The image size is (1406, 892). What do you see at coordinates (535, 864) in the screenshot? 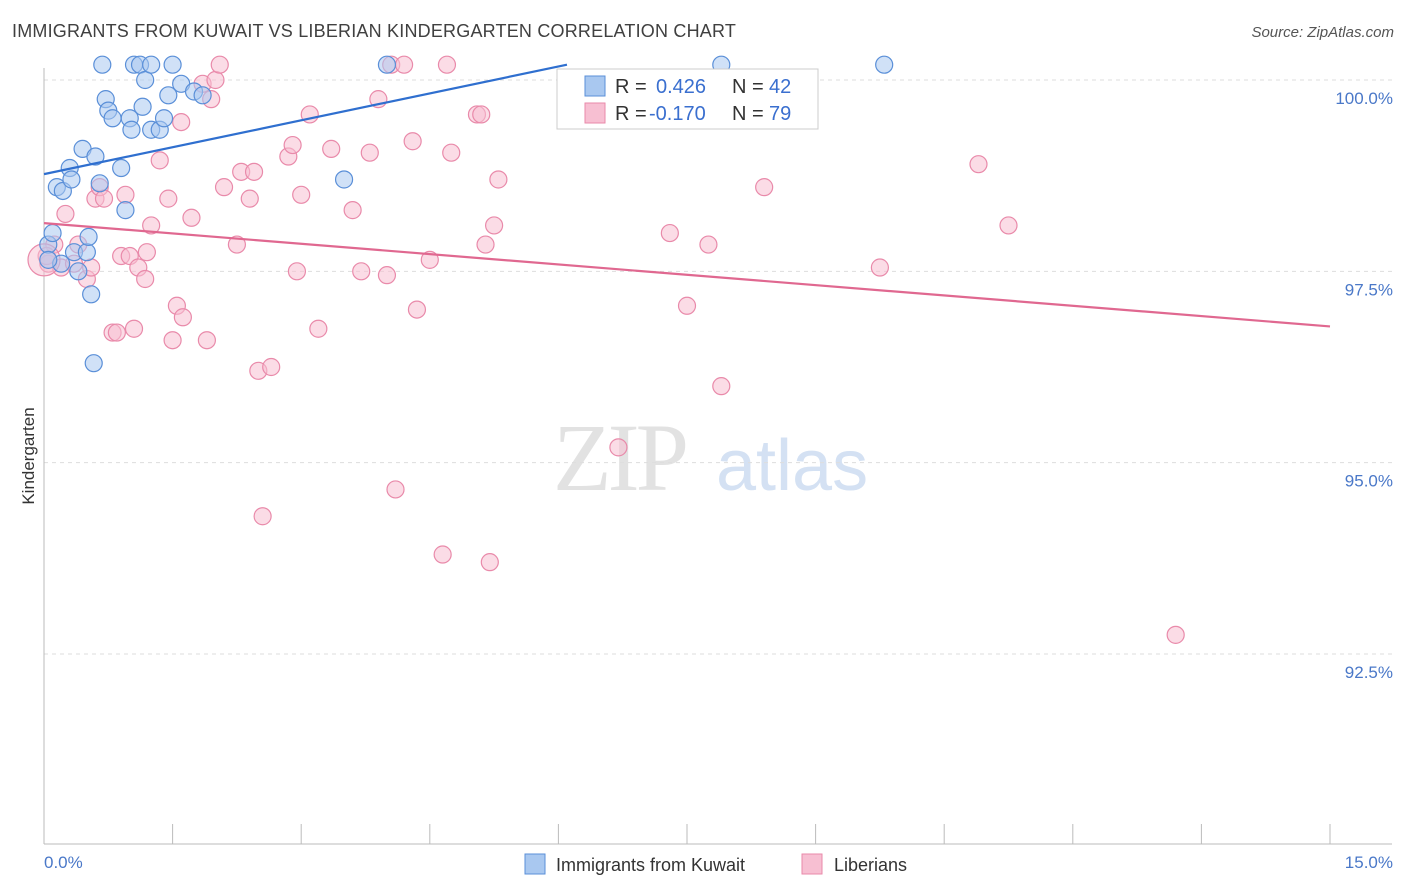
I see `legend-kuwait-swatch` at bounding box center [535, 864].